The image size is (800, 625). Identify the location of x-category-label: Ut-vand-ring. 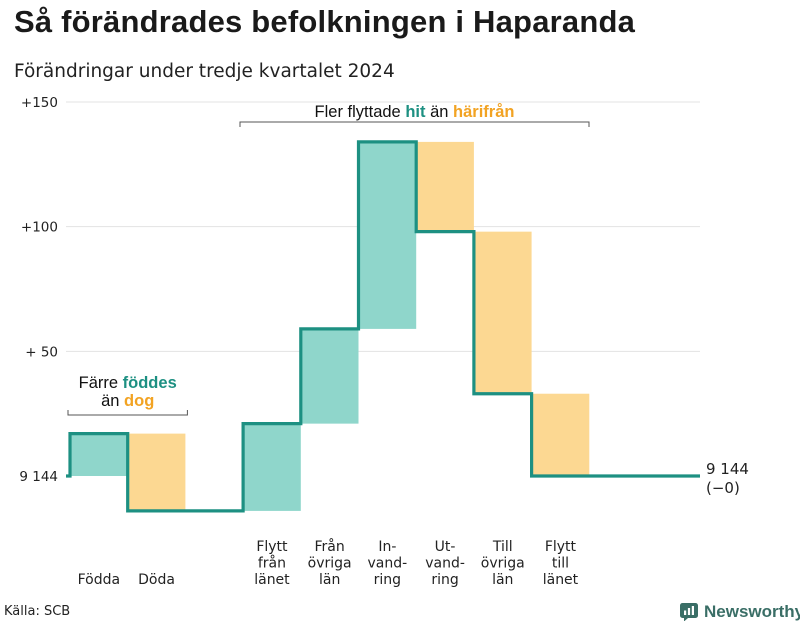
(445, 563).